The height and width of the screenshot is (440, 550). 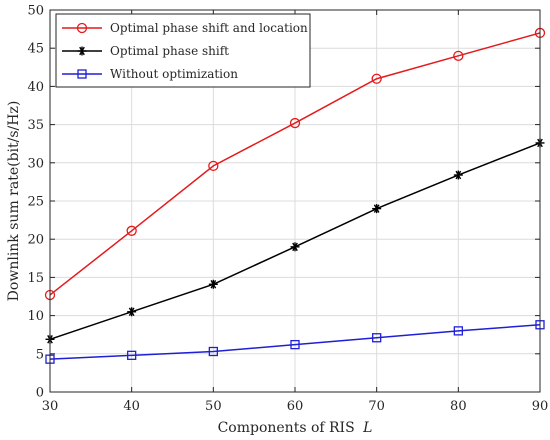 What do you see at coordinates (35, 125) in the screenshot?
I see `y-tick-label: 35` at bounding box center [35, 125].